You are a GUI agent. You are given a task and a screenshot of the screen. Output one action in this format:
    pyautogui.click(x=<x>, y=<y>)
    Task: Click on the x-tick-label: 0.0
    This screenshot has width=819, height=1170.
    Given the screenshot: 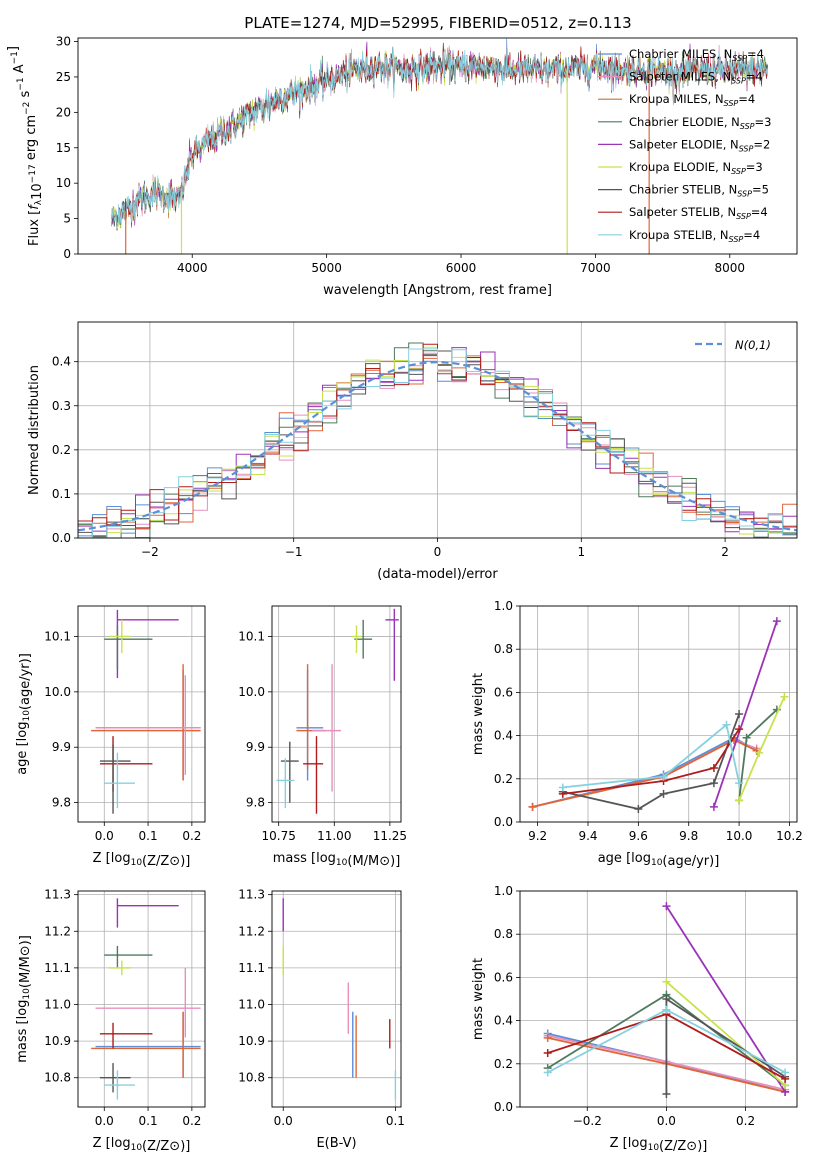 What is the action you would take?
    pyautogui.click(x=283, y=1121)
    